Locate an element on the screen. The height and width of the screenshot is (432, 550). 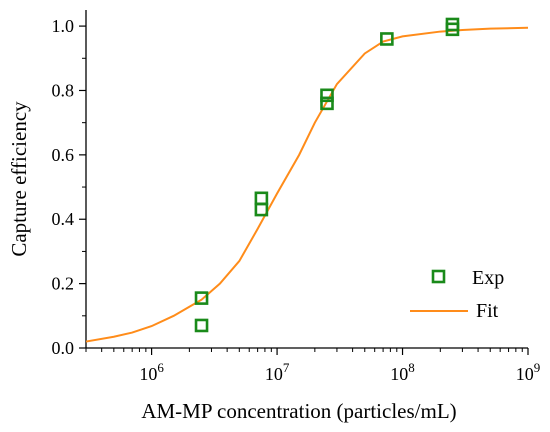
y-tick-label: 0.6 is located at coordinates (63, 155).